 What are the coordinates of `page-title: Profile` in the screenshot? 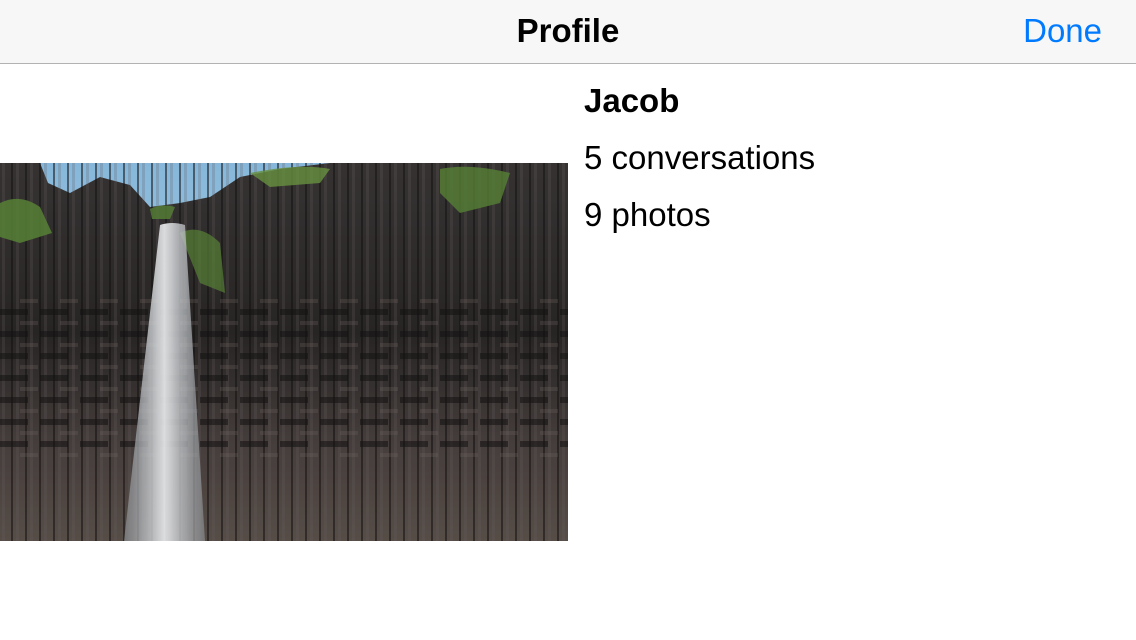 It's located at (568, 30).